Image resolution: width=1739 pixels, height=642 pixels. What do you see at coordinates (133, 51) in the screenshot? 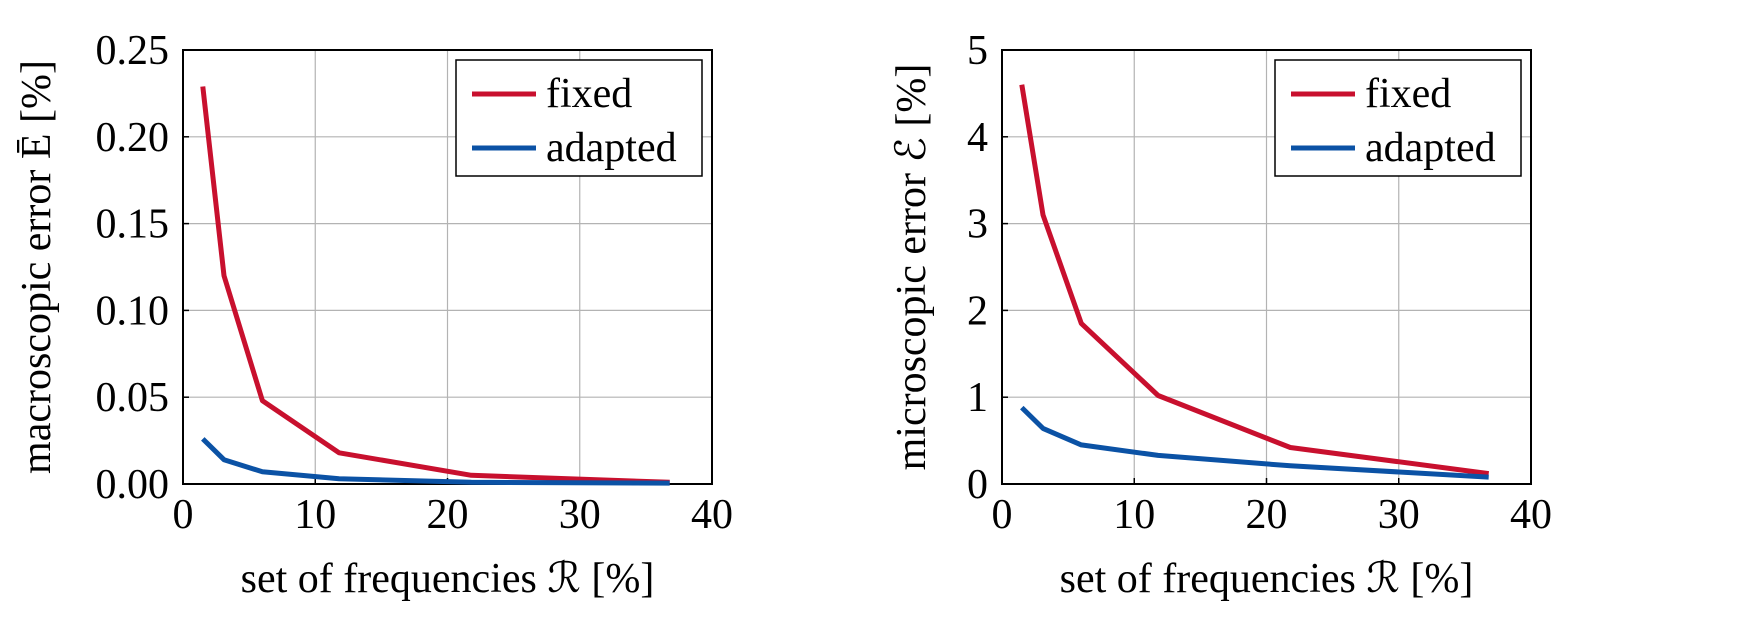
I see `y-tick-label: 0.25` at bounding box center [133, 51].